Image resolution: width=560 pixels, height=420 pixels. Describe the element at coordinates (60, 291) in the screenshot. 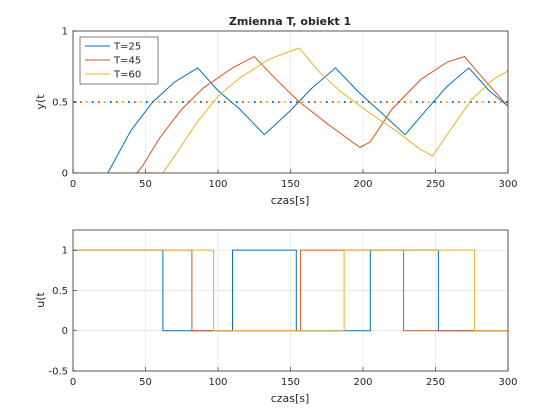

I see `bottom-y-tick-label: 0.5` at that location.